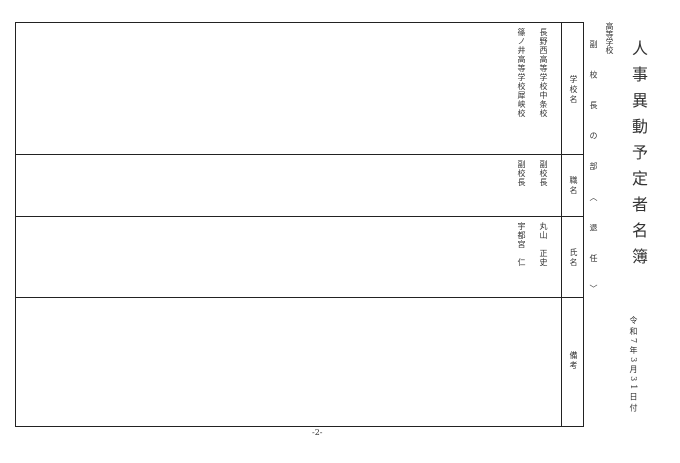 The image size is (680, 463). I want to click on header-school: 学校名, so click(573, 90).